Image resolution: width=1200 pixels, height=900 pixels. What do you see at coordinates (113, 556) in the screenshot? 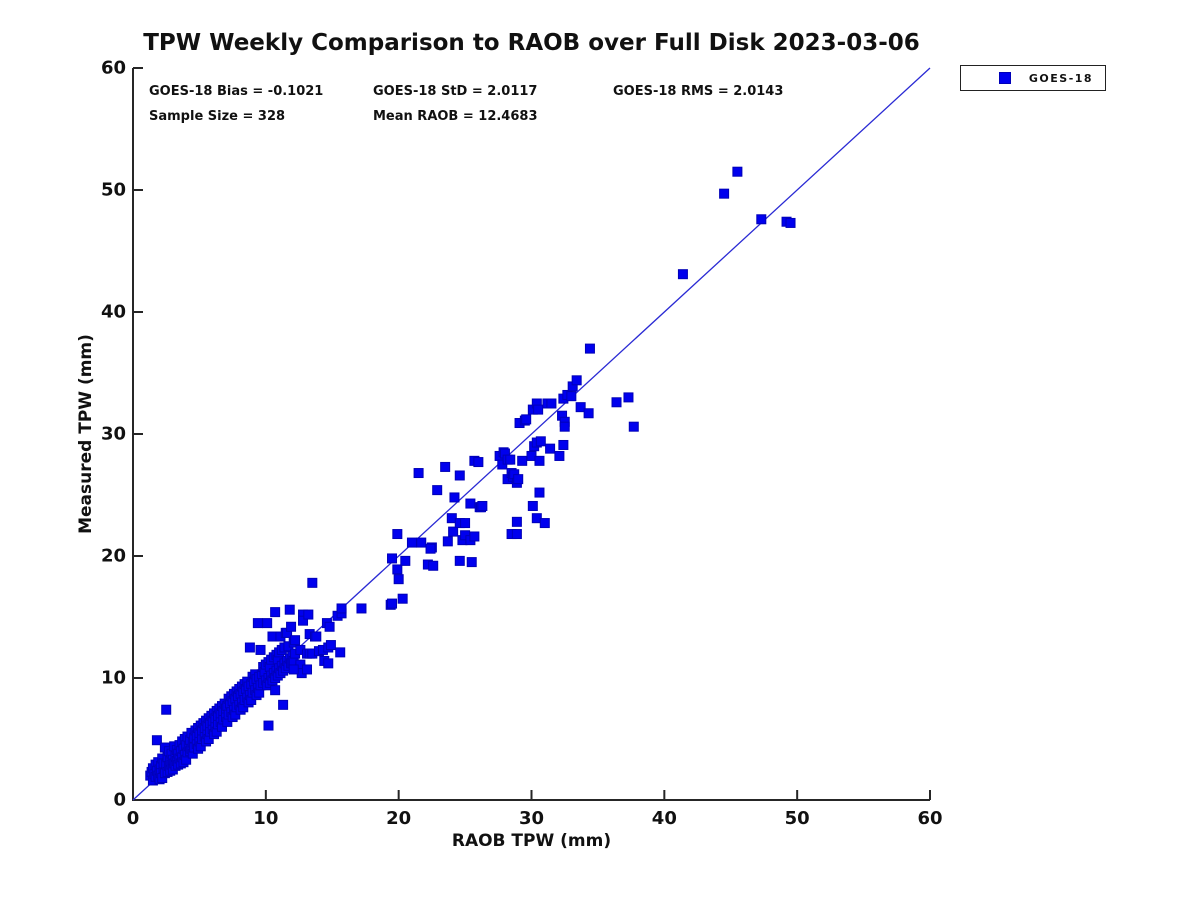
I see `y-tick-label: 20` at bounding box center [113, 556].